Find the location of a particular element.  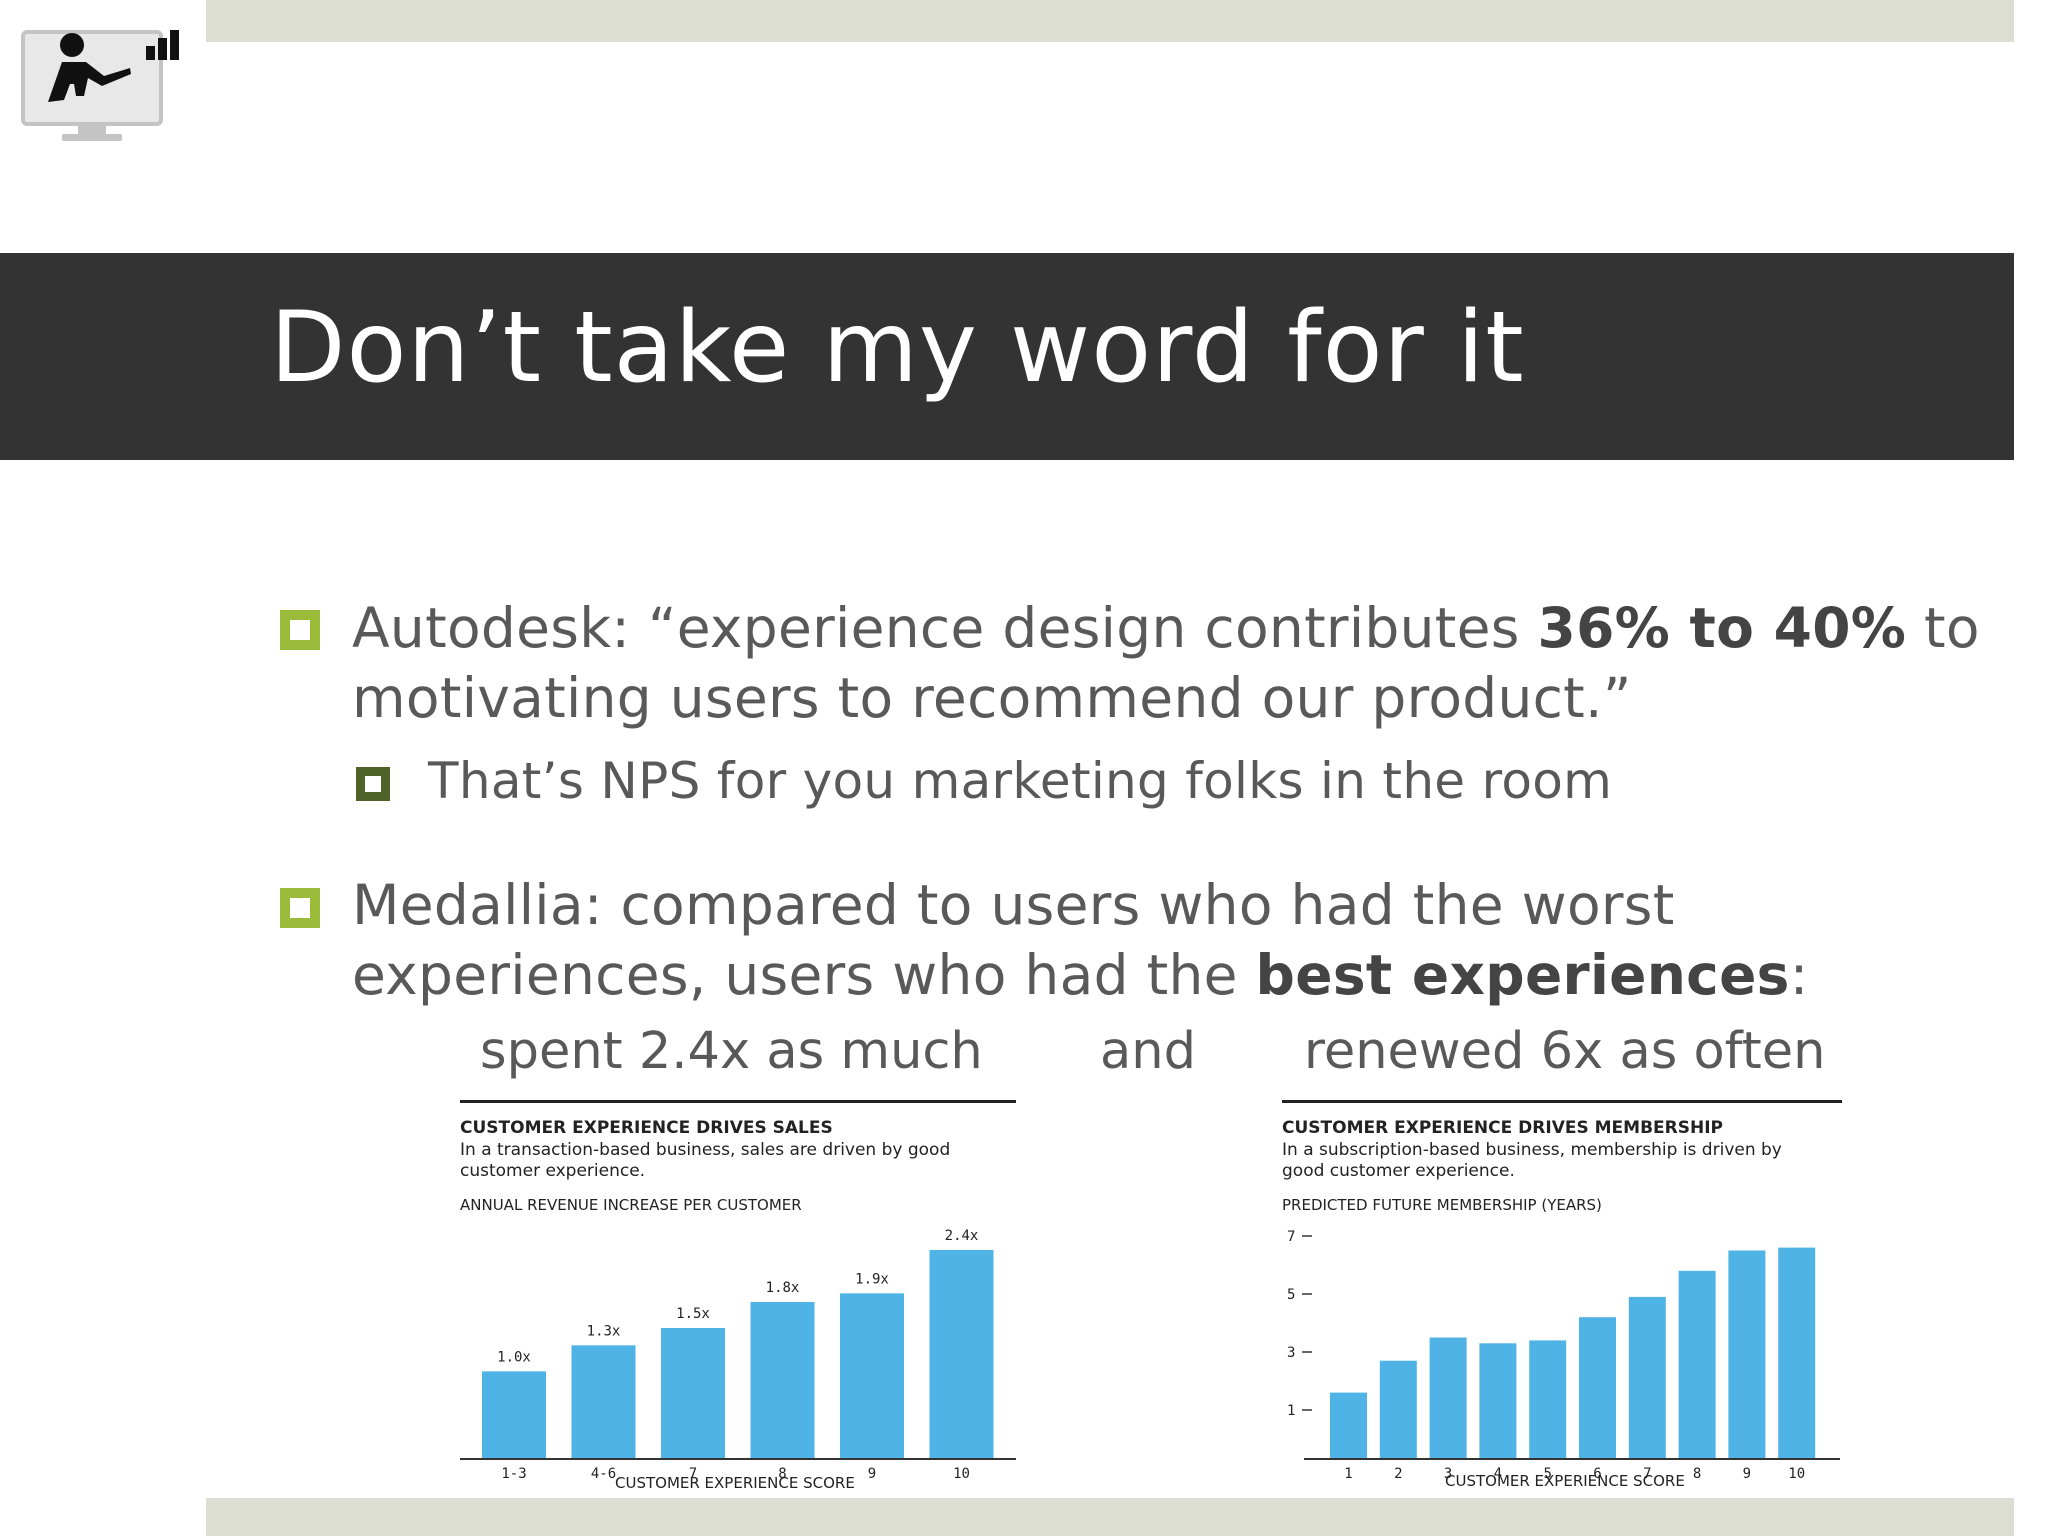

caption-and: and is located at coordinates (1148, 1051).